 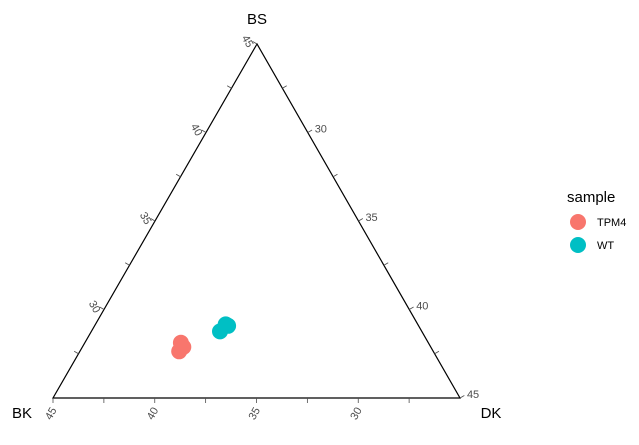 I want to click on tick-label-bk: 45, so click(x=51, y=414).